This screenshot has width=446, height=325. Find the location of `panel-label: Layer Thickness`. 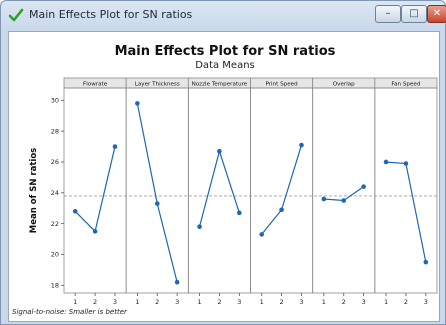

panel-label: Layer Thickness is located at coordinates (157, 85).